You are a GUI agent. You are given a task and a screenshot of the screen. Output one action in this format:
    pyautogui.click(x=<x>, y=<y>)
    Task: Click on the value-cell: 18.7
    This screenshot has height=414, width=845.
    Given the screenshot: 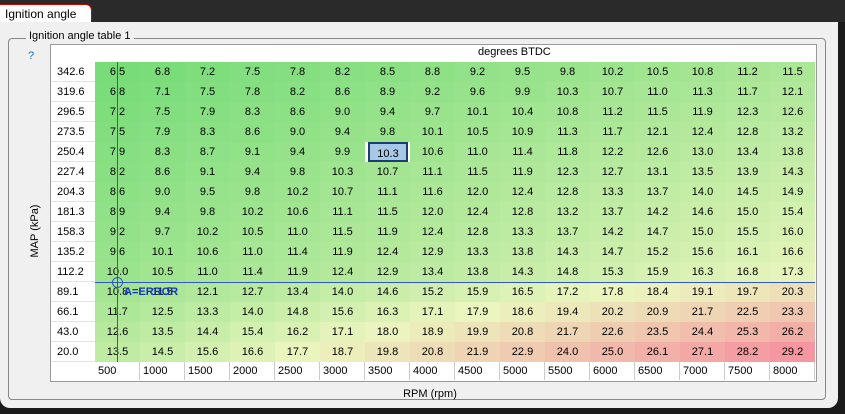 What is the action you would take?
    pyautogui.click(x=342, y=352)
    